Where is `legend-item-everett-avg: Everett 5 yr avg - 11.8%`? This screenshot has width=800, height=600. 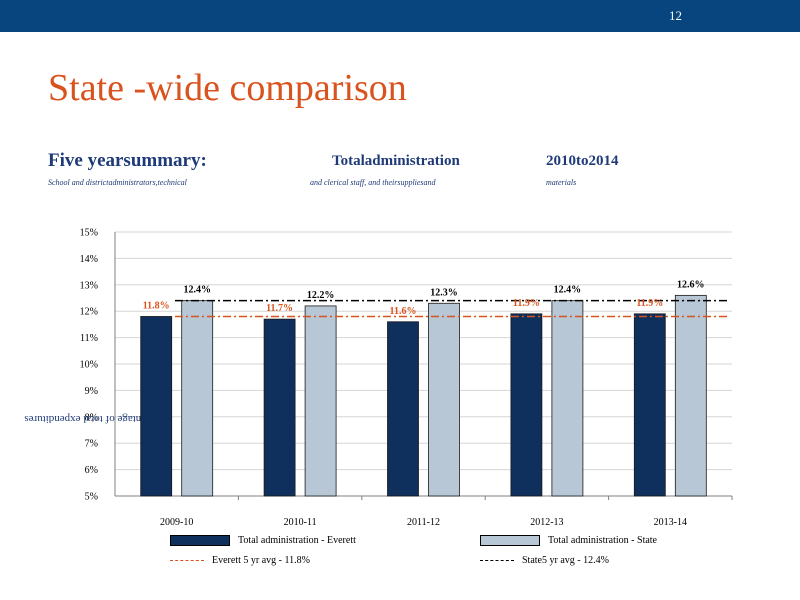
legend-item-everett-avg: Everett 5 yr avg - 11.8% is located at coordinates (240, 560).